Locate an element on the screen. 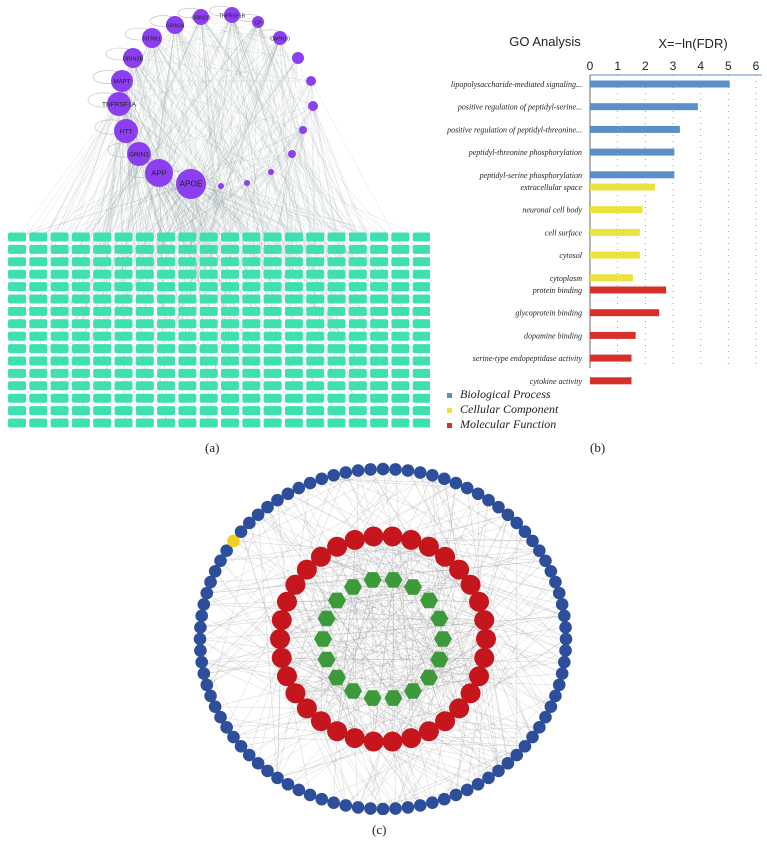  hub-node-label: CP is located at coordinates (259, 24).